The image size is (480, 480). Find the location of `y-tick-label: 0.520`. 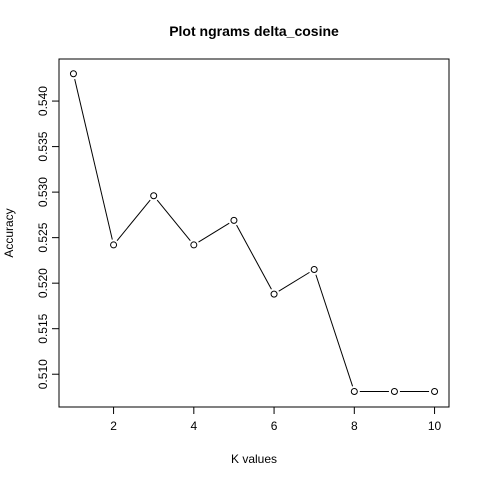

y-tick-label: 0.520 is located at coordinates (43, 283).